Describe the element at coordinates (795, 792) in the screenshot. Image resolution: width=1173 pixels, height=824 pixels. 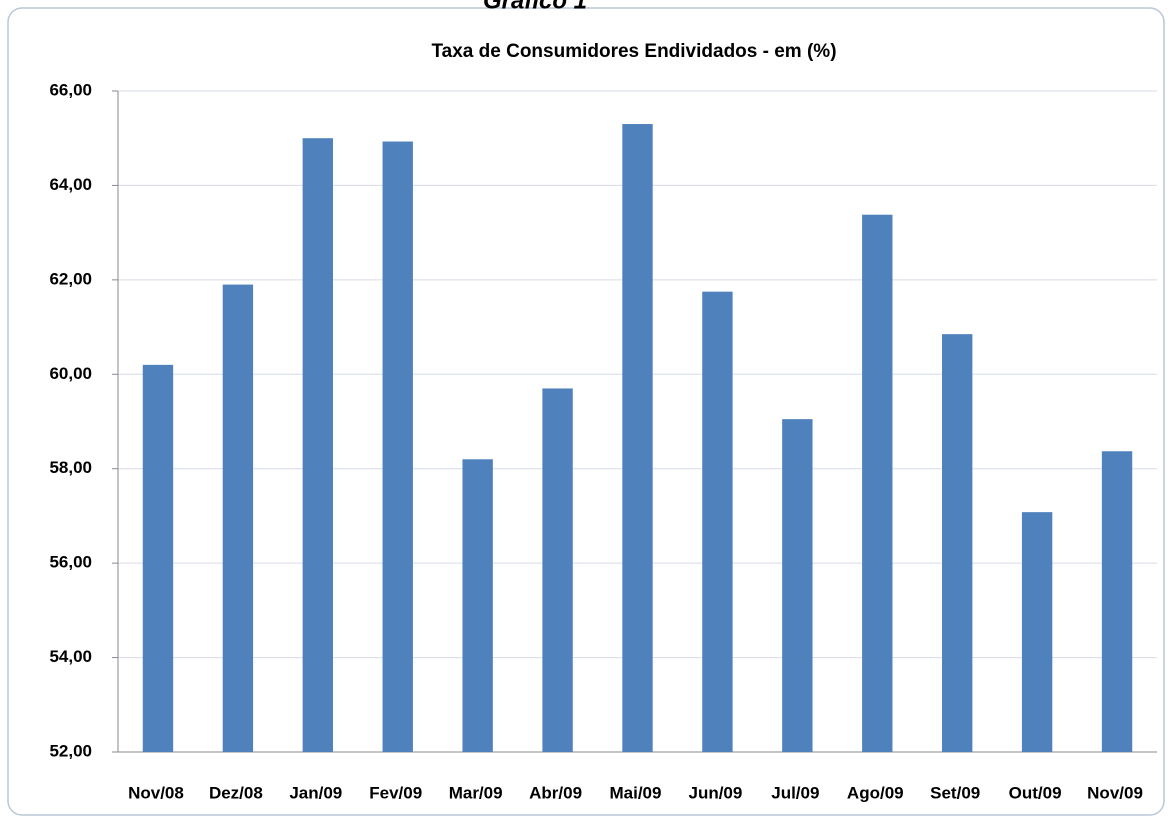
I see `x-tick-label: Jul/09` at that location.